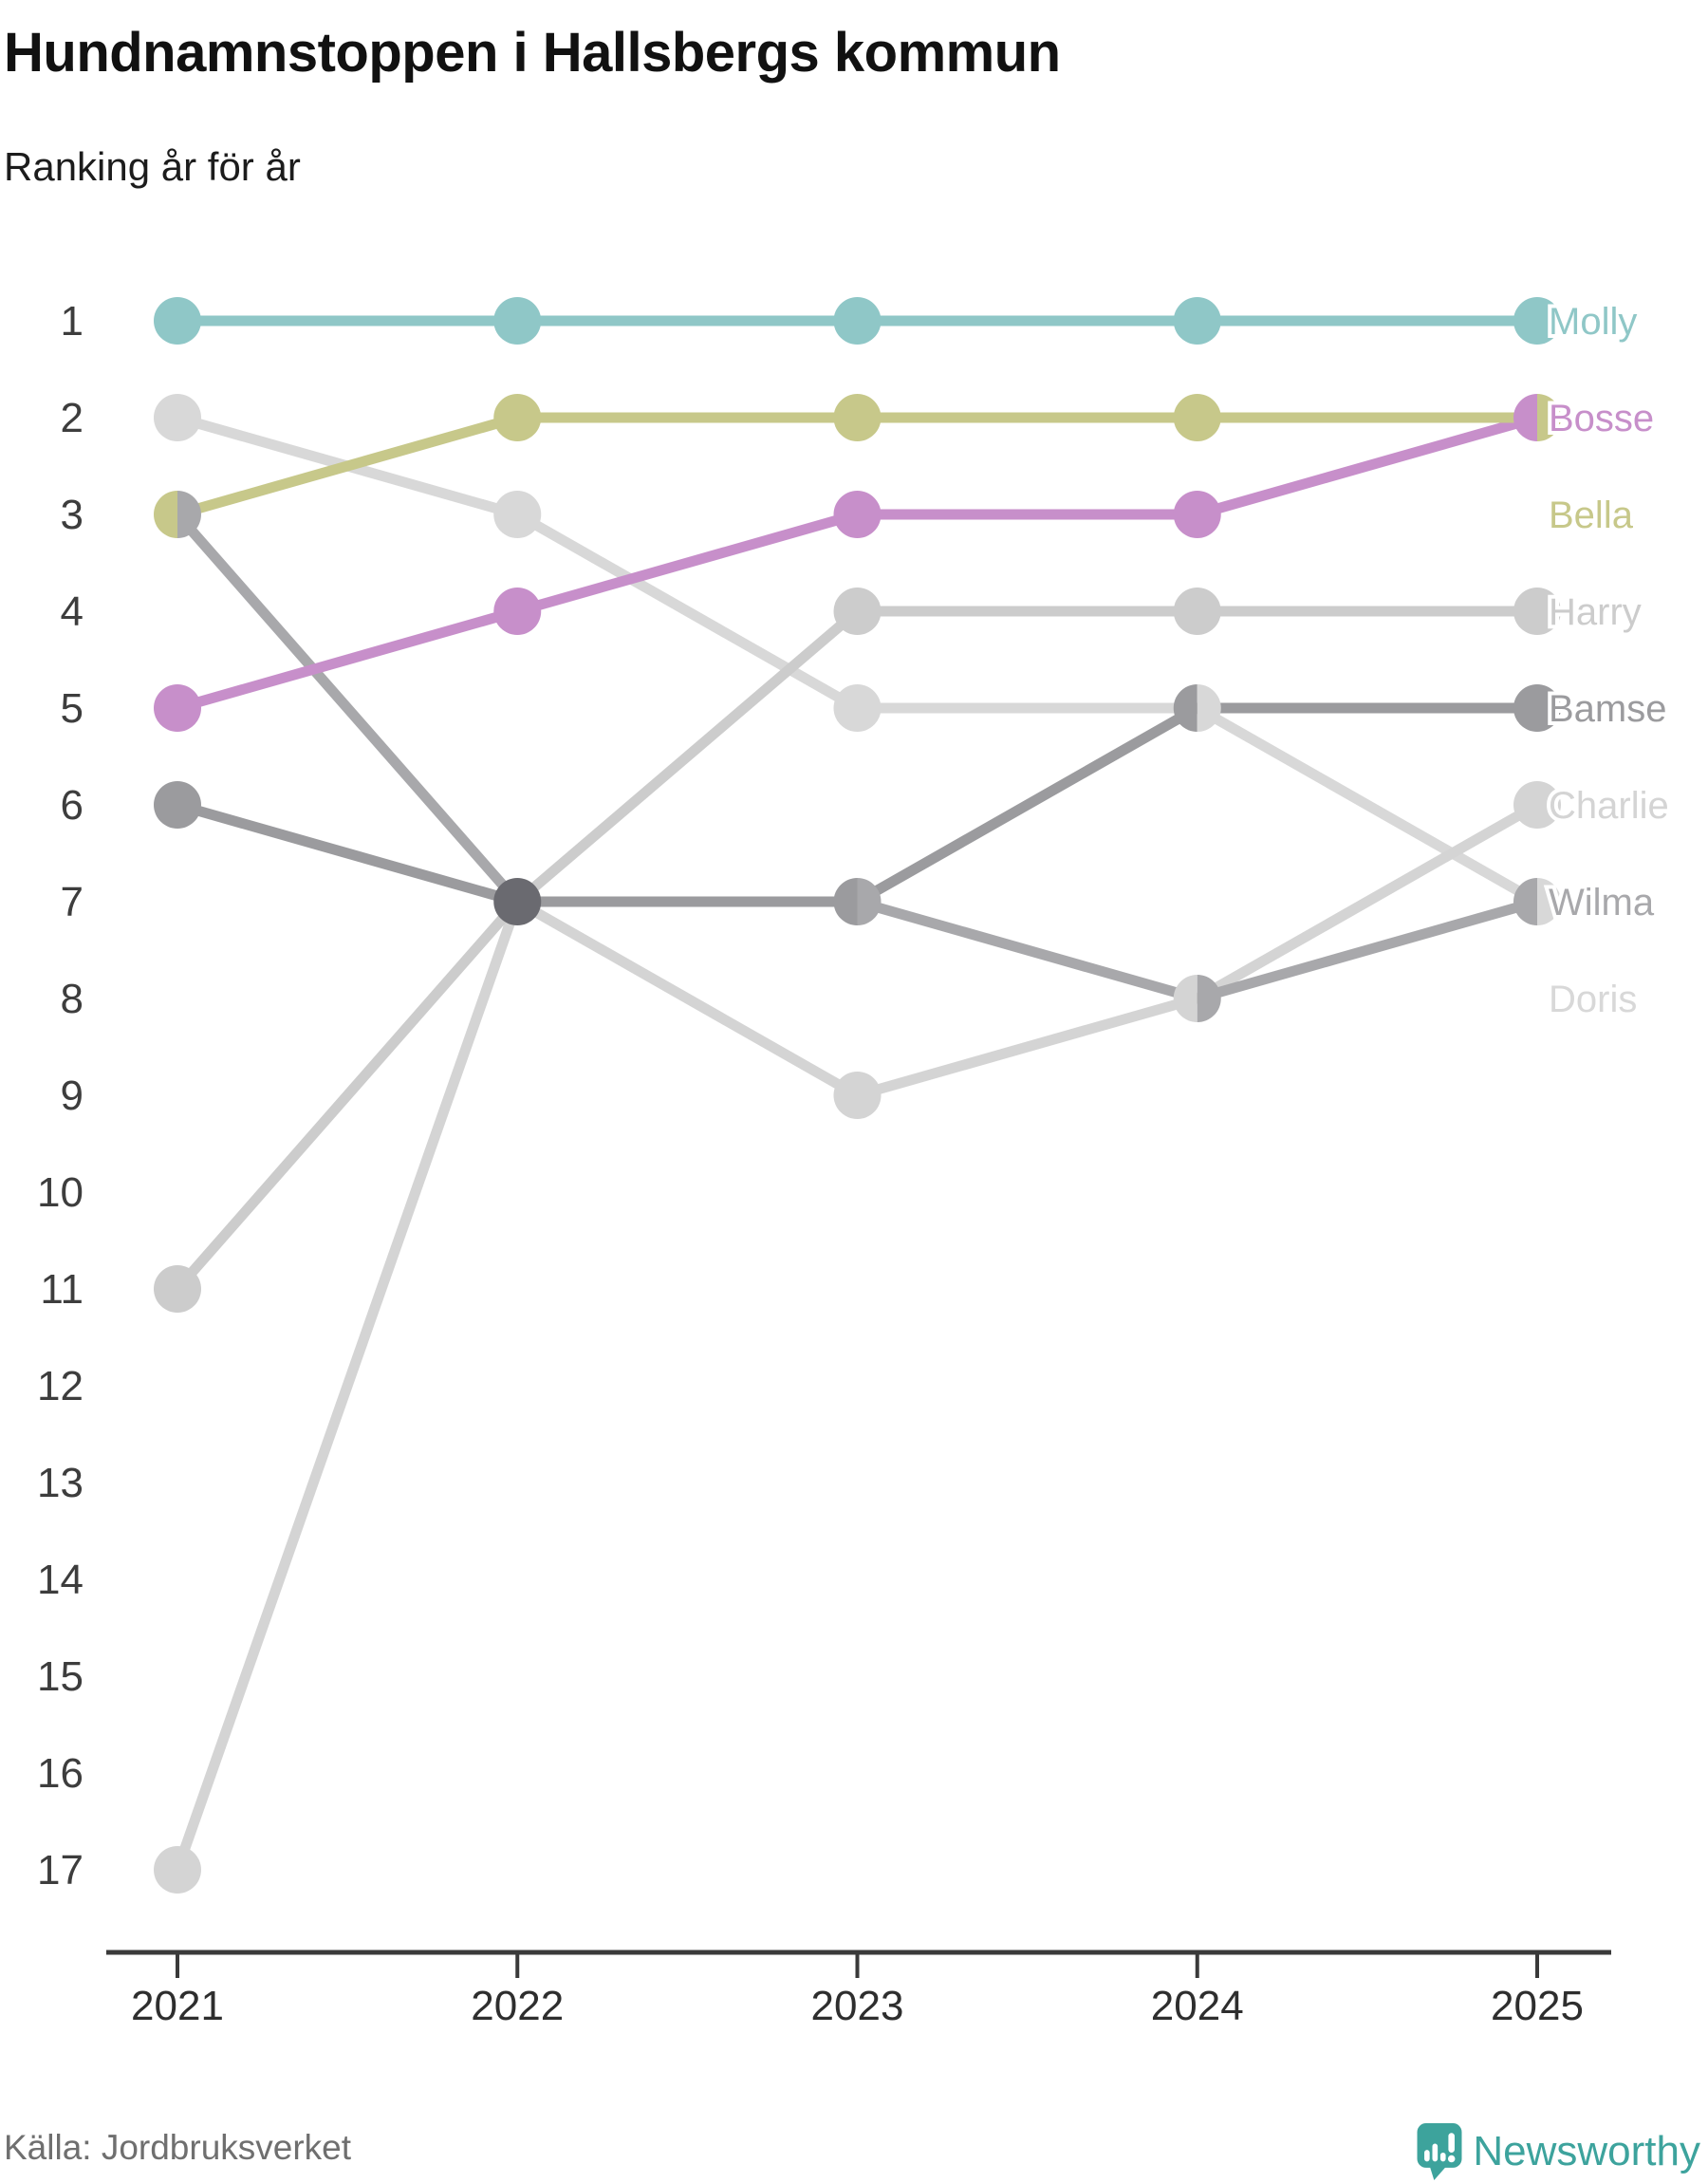  What do you see at coordinates (72, 805) in the screenshot?
I see `rank-tick-label: 6` at bounding box center [72, 805].